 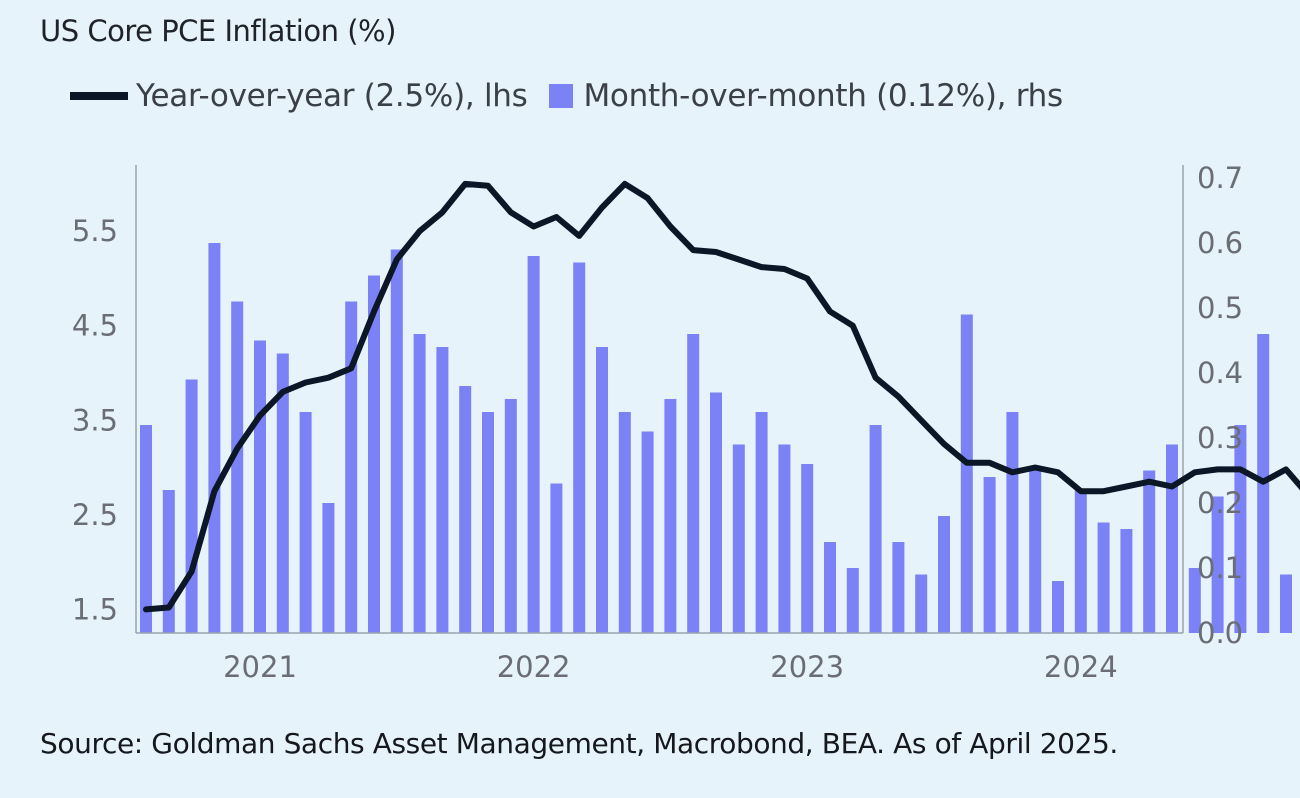 I want to click on legend-bar-label: Month-over-month (0.12%), rhs, so click(x=823, y=96).